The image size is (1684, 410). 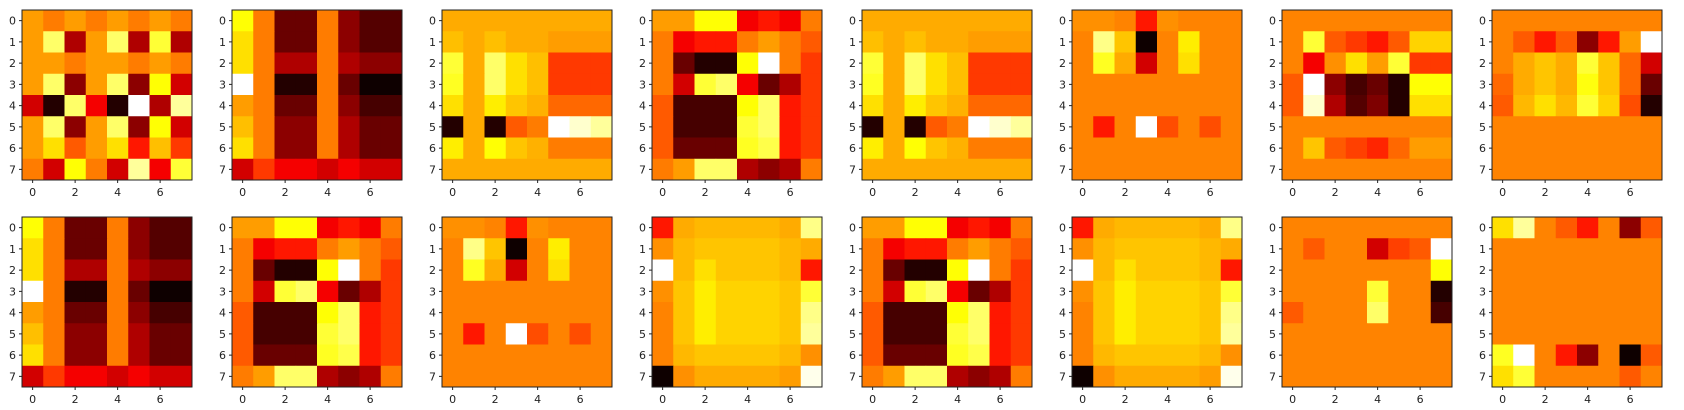 What do you see at coordinates (727, 170) in the screenshot?
I see `heatmap-cell-r7-c3` at bounding box center [727, 170].